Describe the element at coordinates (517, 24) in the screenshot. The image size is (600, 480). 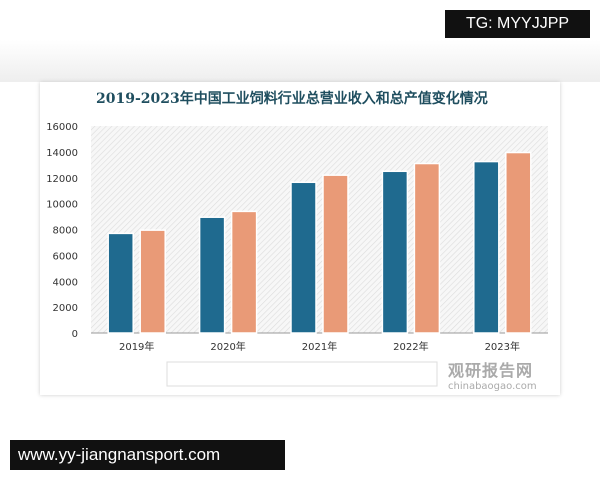
I see `tg-badge: TG: MYYJJPP` at that location.